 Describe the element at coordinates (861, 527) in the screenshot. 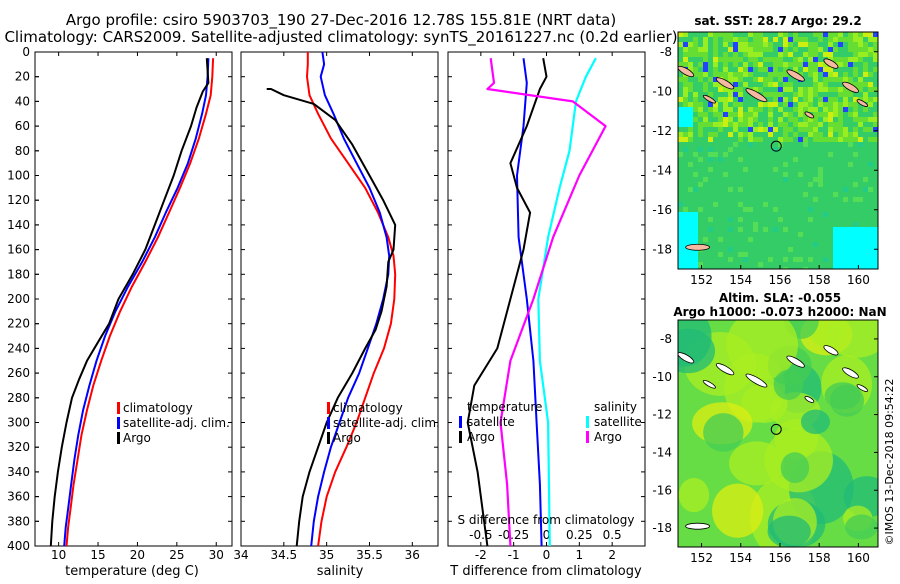

I see `map-blob` at that location.